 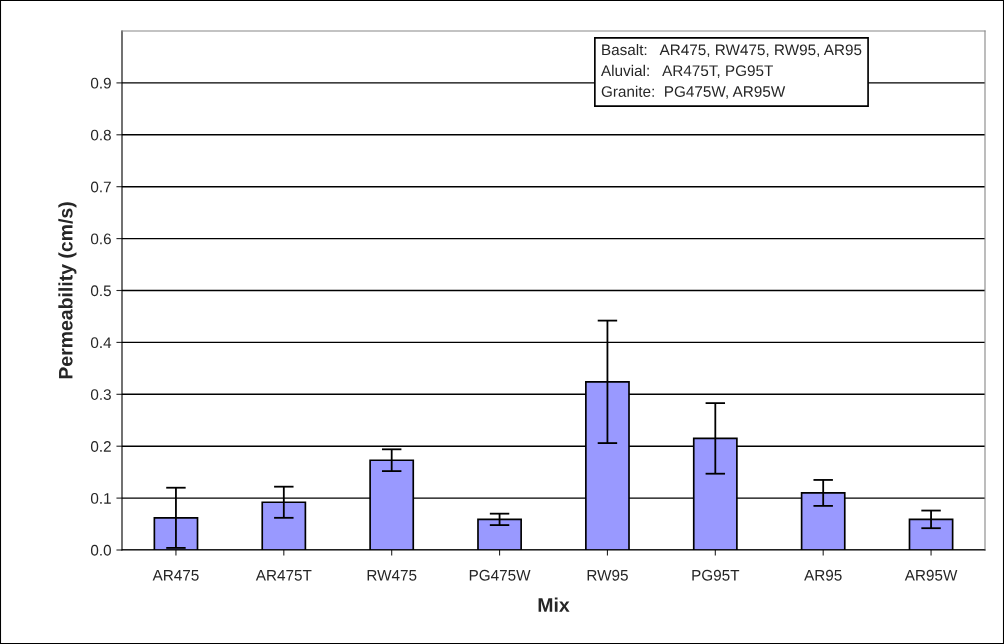 What do you see at coordinates (100, 550) in the screenshot?
I see `y-tick-label: 0.0` at bounding box center [100, 550].